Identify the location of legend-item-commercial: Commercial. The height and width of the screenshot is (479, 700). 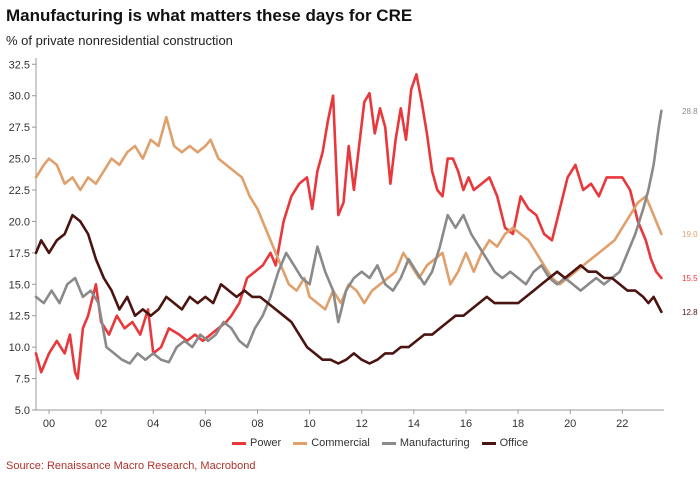
(331, 443).